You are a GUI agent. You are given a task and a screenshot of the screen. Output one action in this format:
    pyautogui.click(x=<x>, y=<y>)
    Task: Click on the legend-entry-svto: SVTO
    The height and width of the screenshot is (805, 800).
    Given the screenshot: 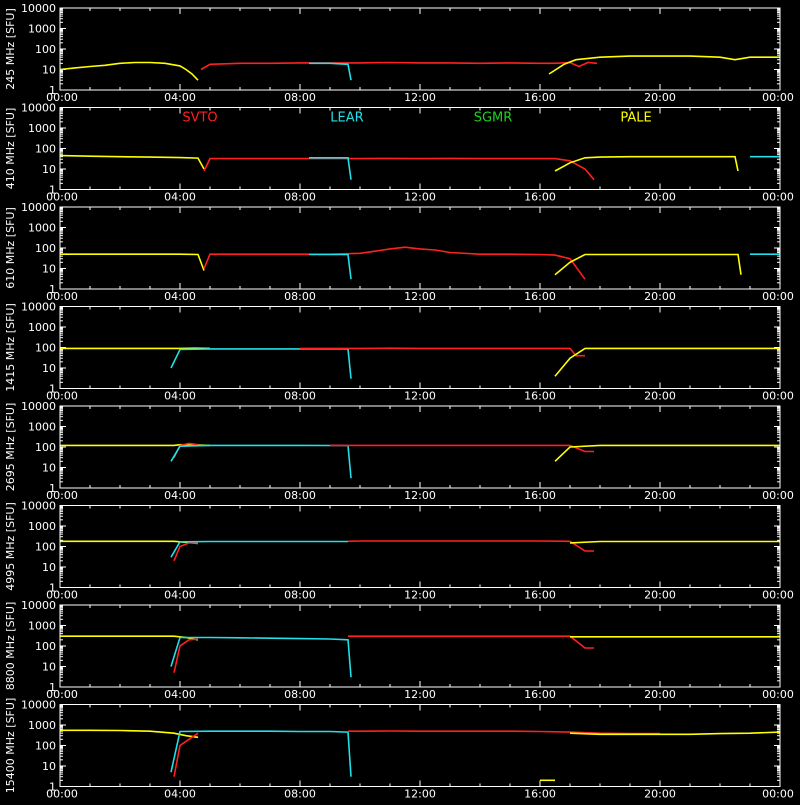 What is the action you would take?
    pyautogui.click(x=199, y=118)
    